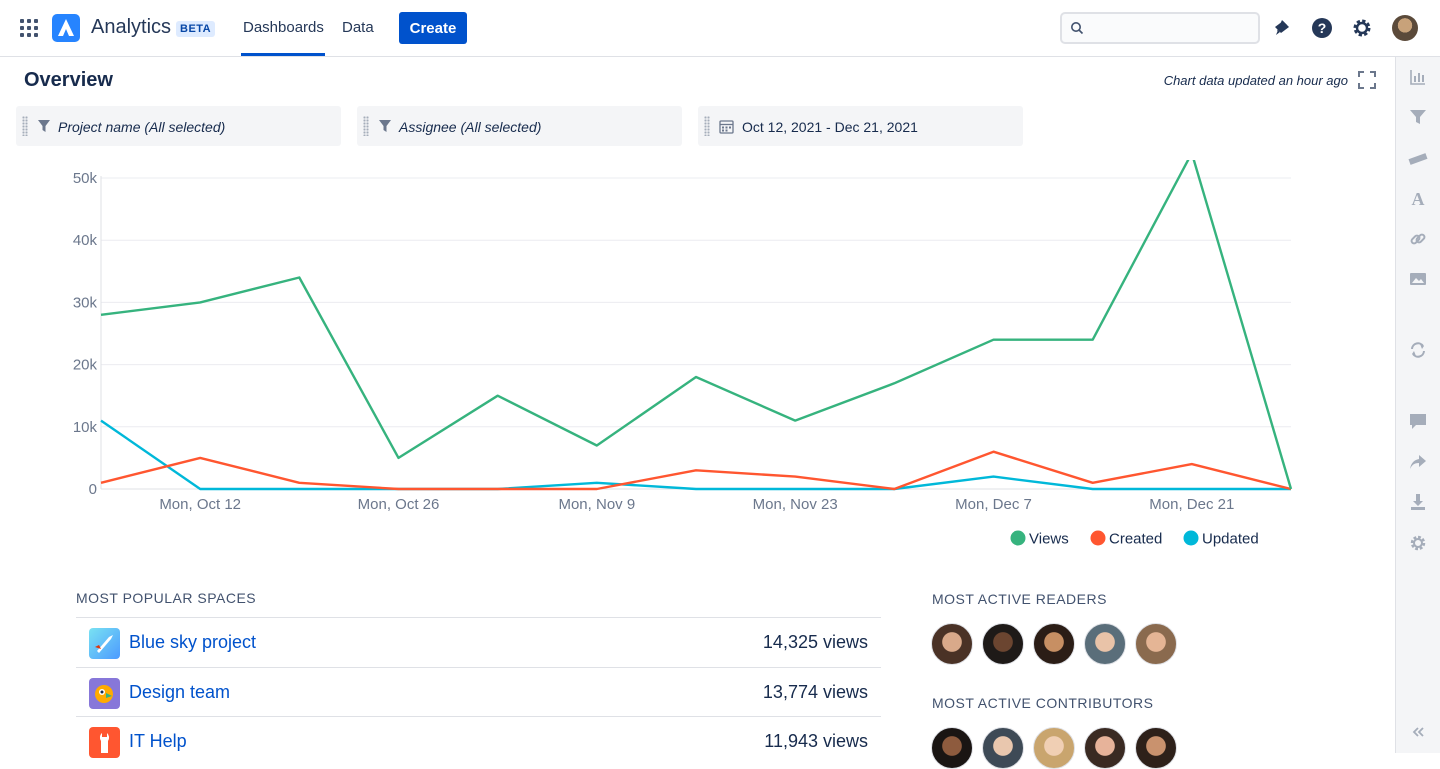 The width and height of the screenshot is (1440, 769). I want to click on add-chart-icon, so click(1418, 77).